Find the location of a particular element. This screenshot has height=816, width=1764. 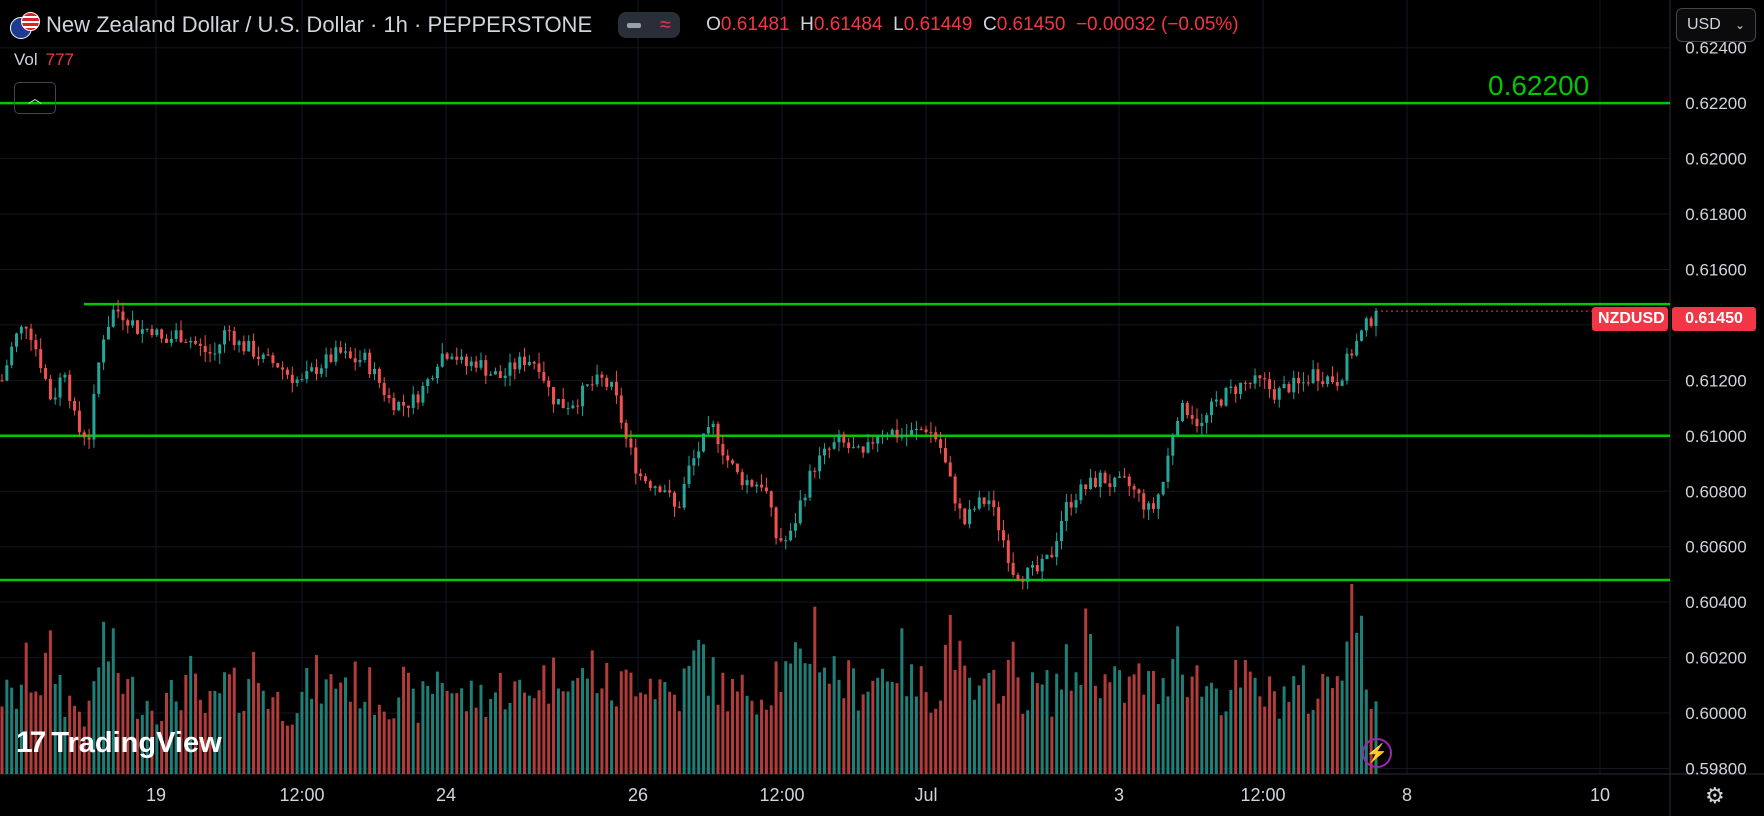

lightning-icon: ⚡ is located at coordinates (1377, 753).